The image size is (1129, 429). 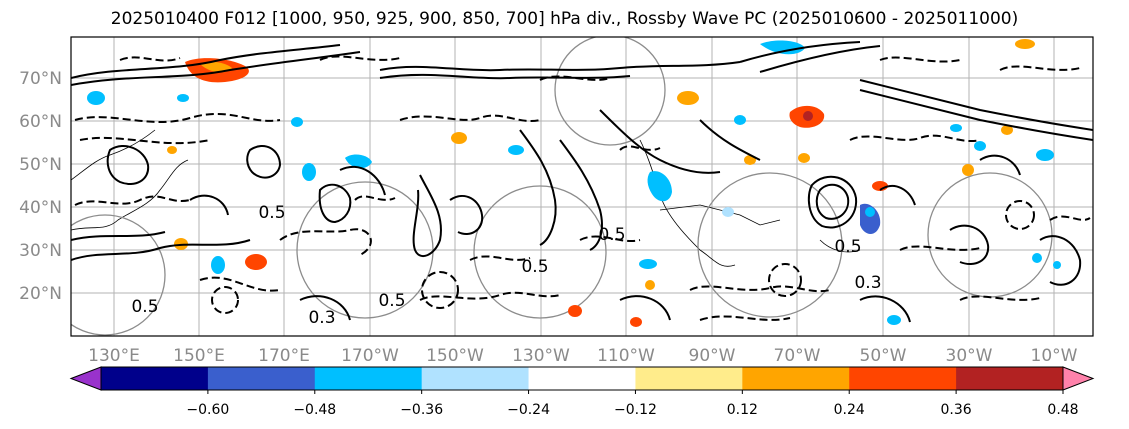 I want to click on lon-tick-label: 10°W, so click(x=1054, y=356).